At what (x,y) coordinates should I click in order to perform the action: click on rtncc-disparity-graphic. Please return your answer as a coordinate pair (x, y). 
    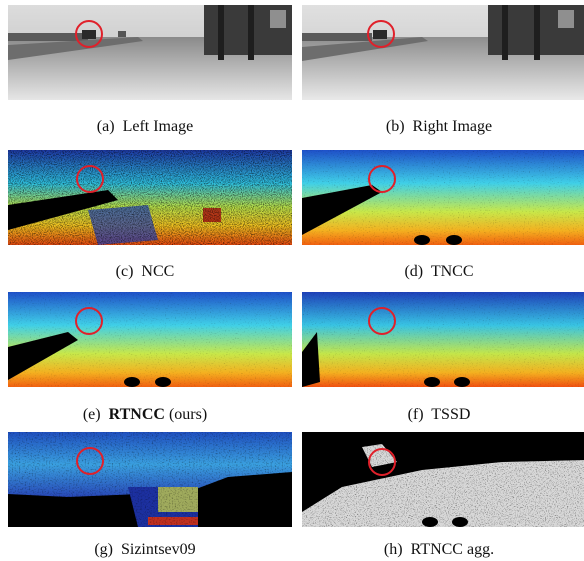
    Looking at the image, I should click on (150, 339).